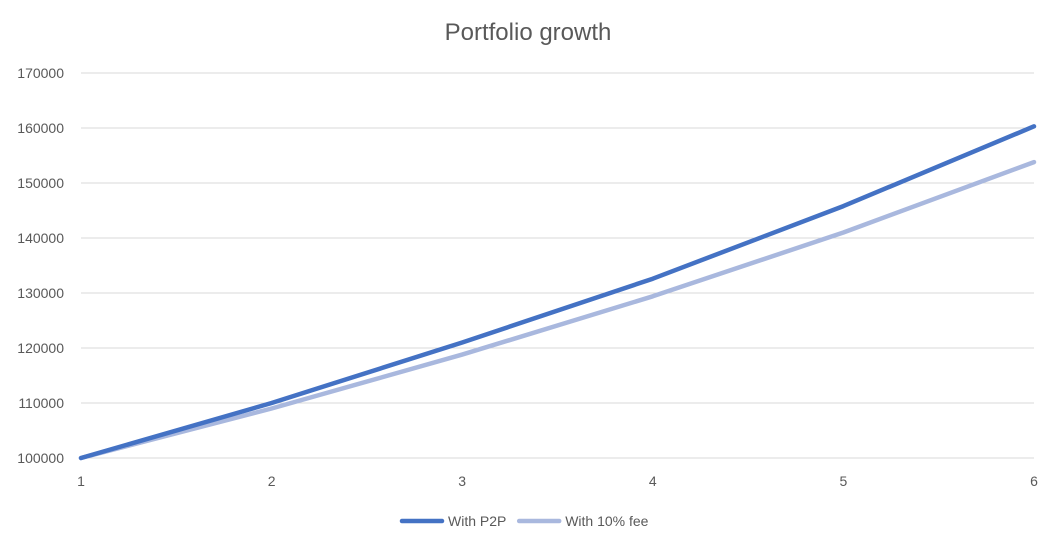  I want to click on x-tick-label: 6, so click(1034, 481).